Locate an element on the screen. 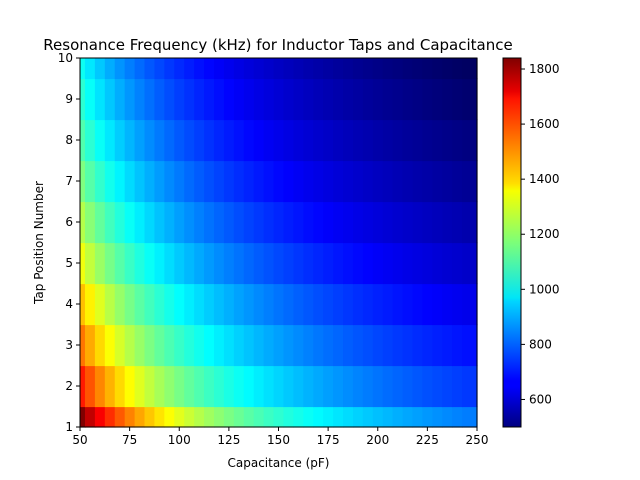  x-tick-label: 50 is located at coordinates (79, 440).